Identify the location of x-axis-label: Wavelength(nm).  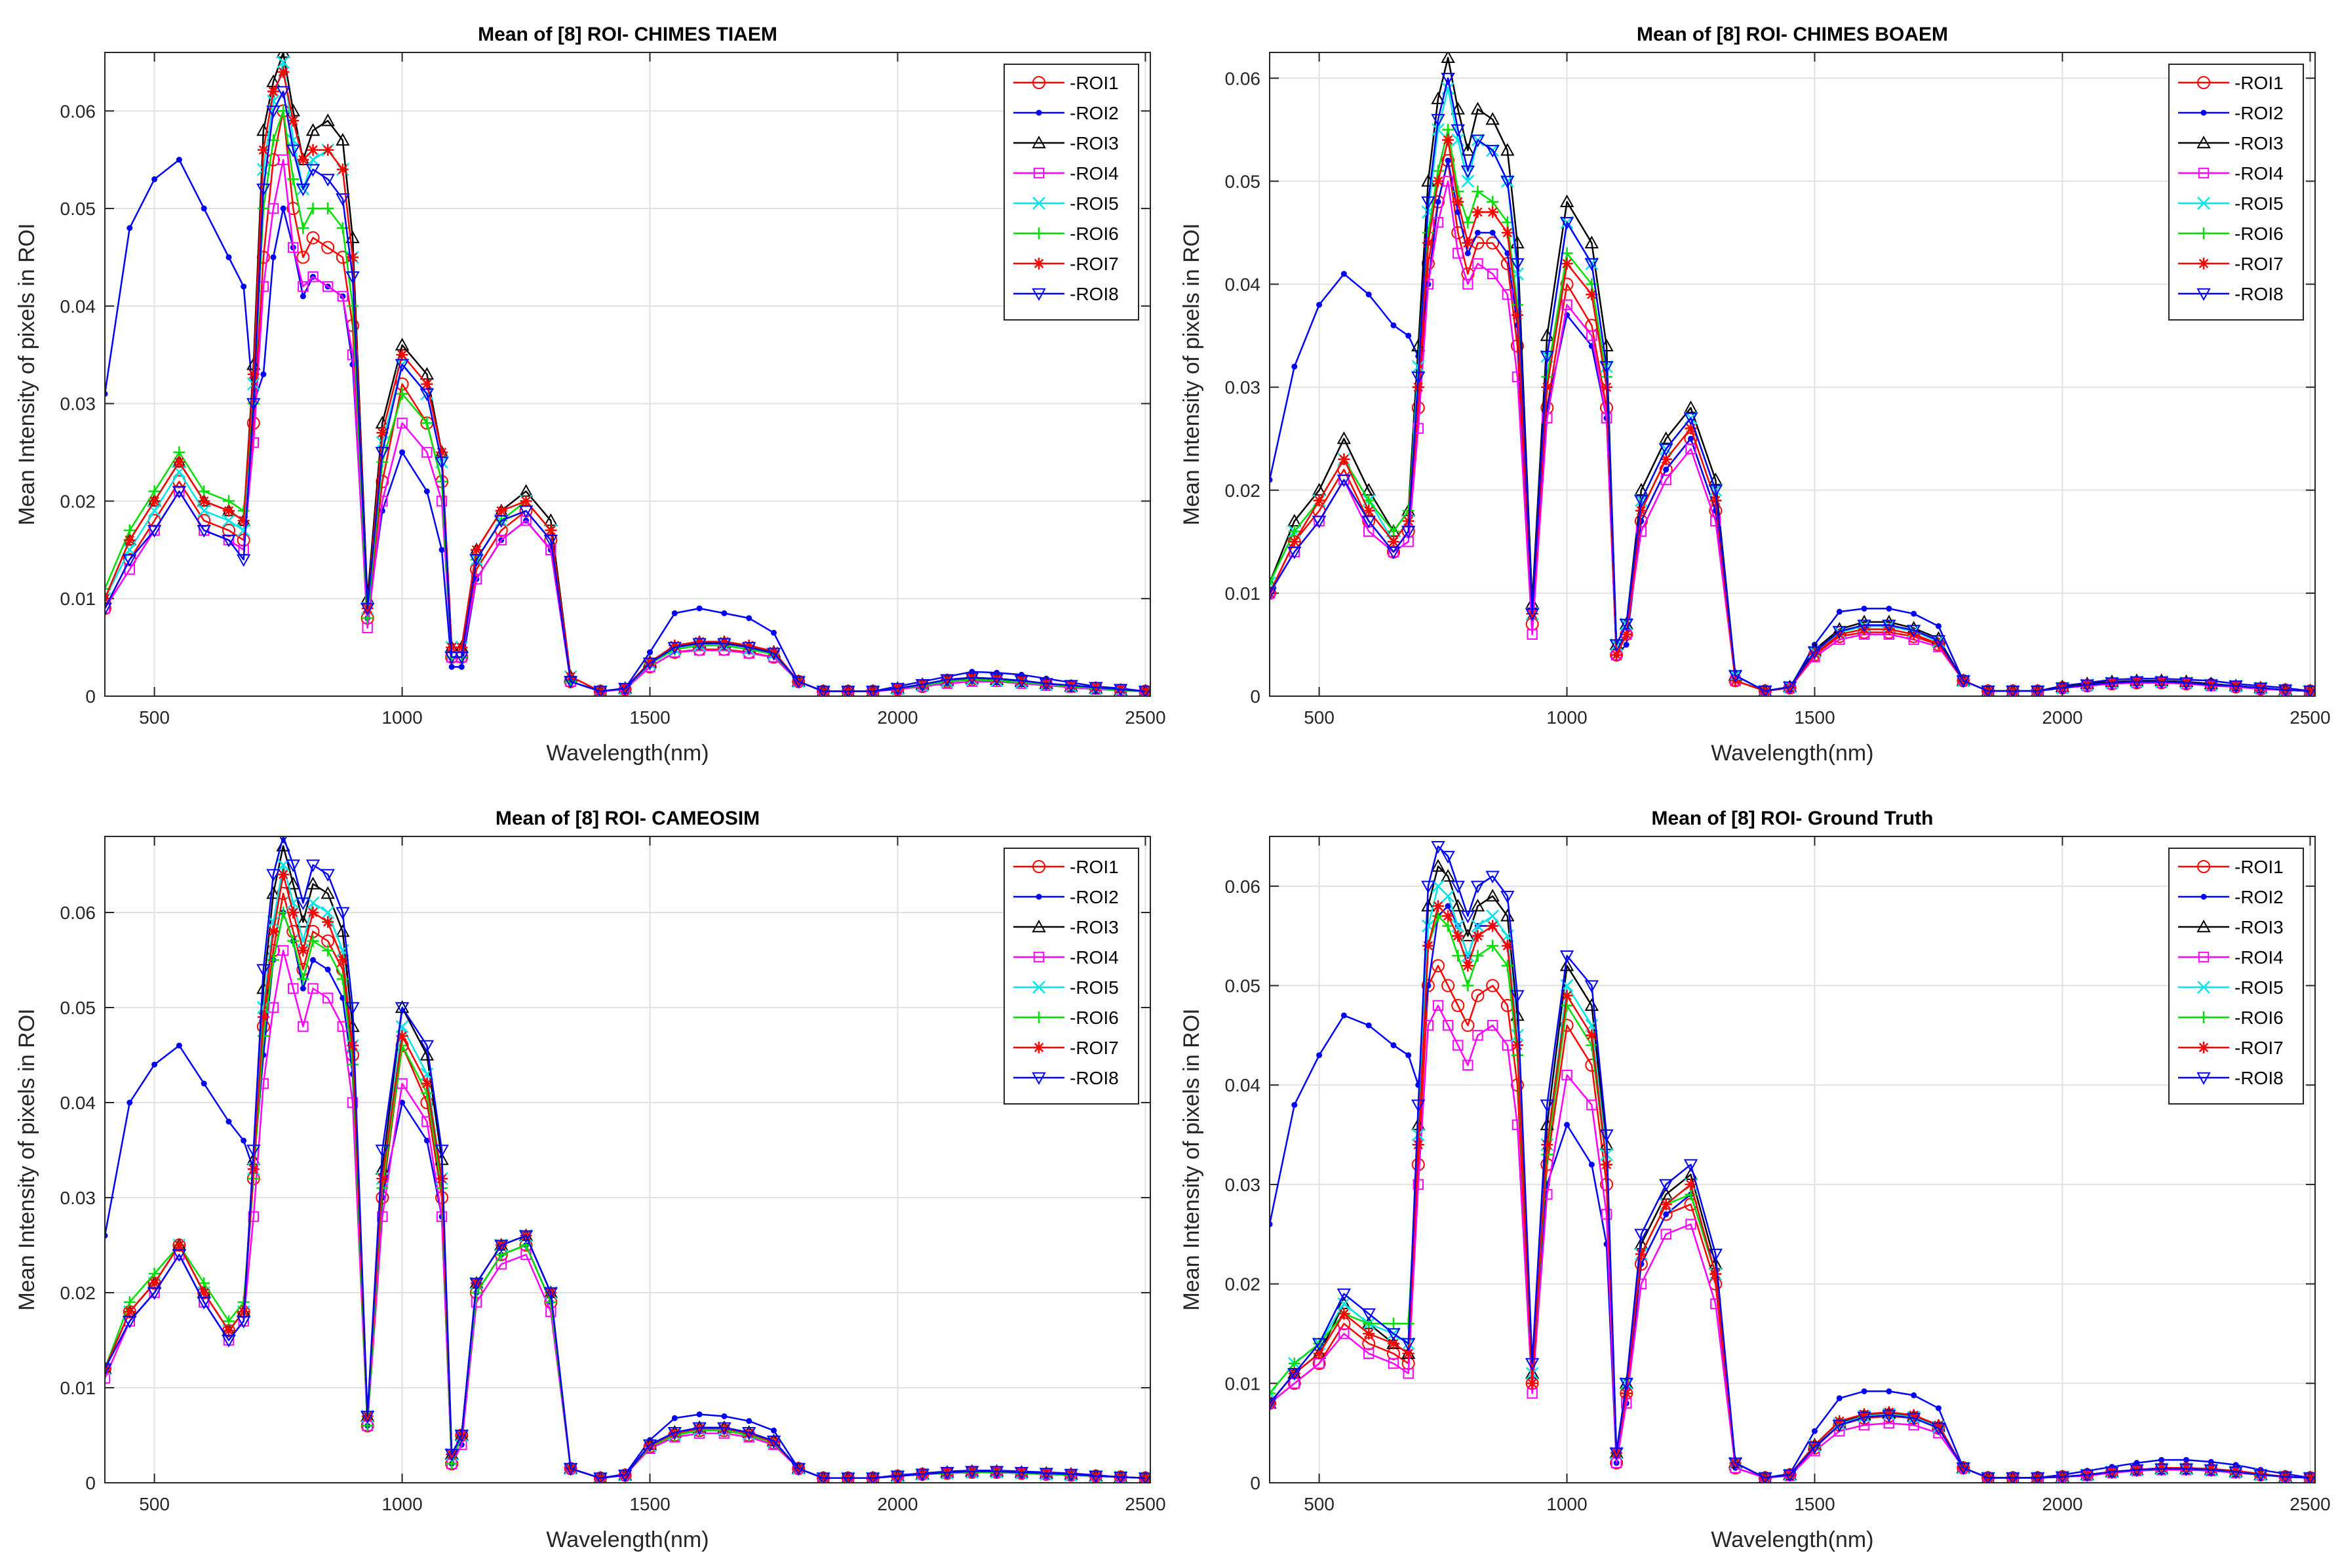
(1792, 753).